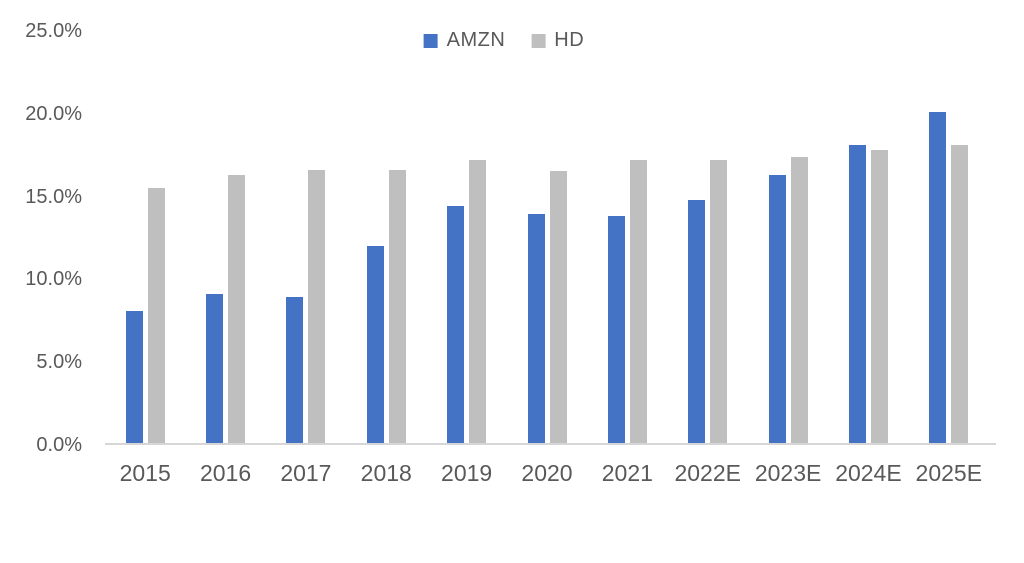 Image resolution: width=1024 pixels, height=563 pixels. I want to click on bar-hd-2024e, so click(879, 296).